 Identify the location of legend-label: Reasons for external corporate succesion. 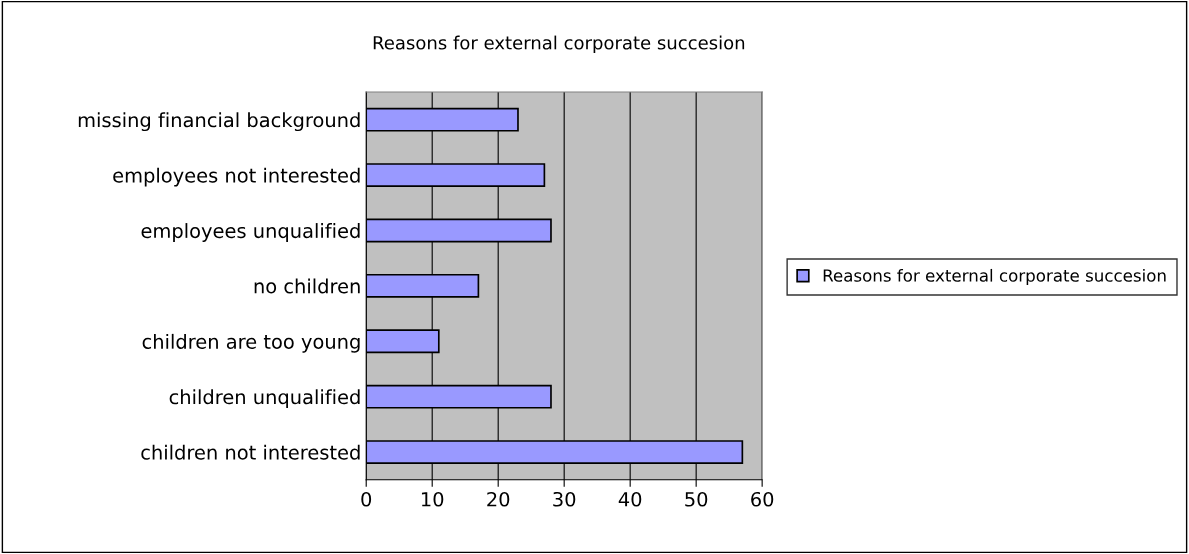
(994, 277).